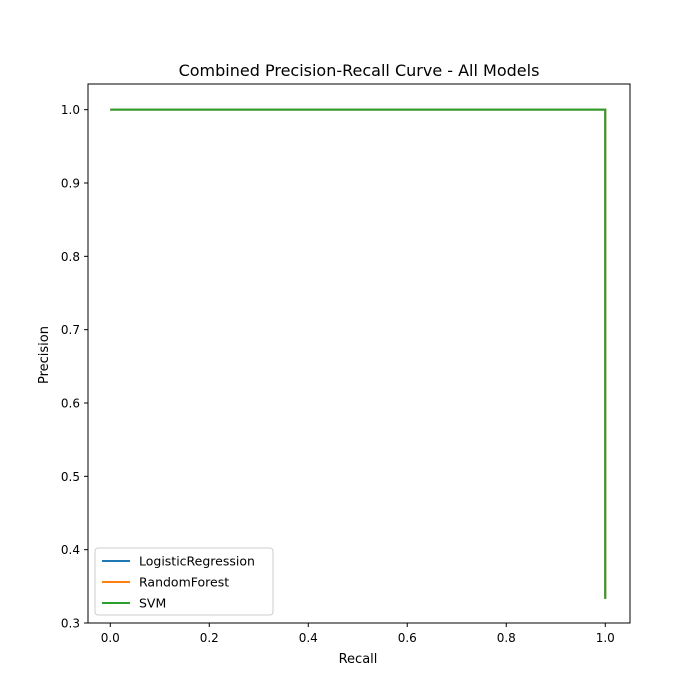 The width and height of the screenshot is (700, 700). I want to click on y-tick-label: 1.0, so click(70, 110).